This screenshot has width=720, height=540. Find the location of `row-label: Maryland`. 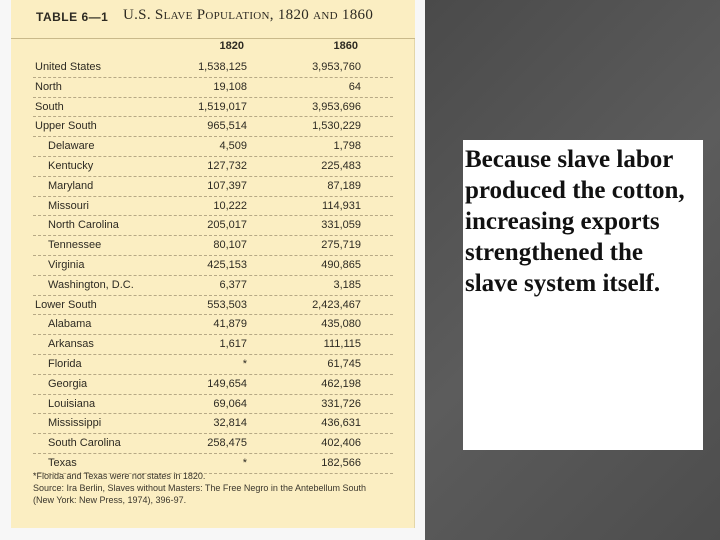

row-label: Maryland is located at coordinates (71, 185).